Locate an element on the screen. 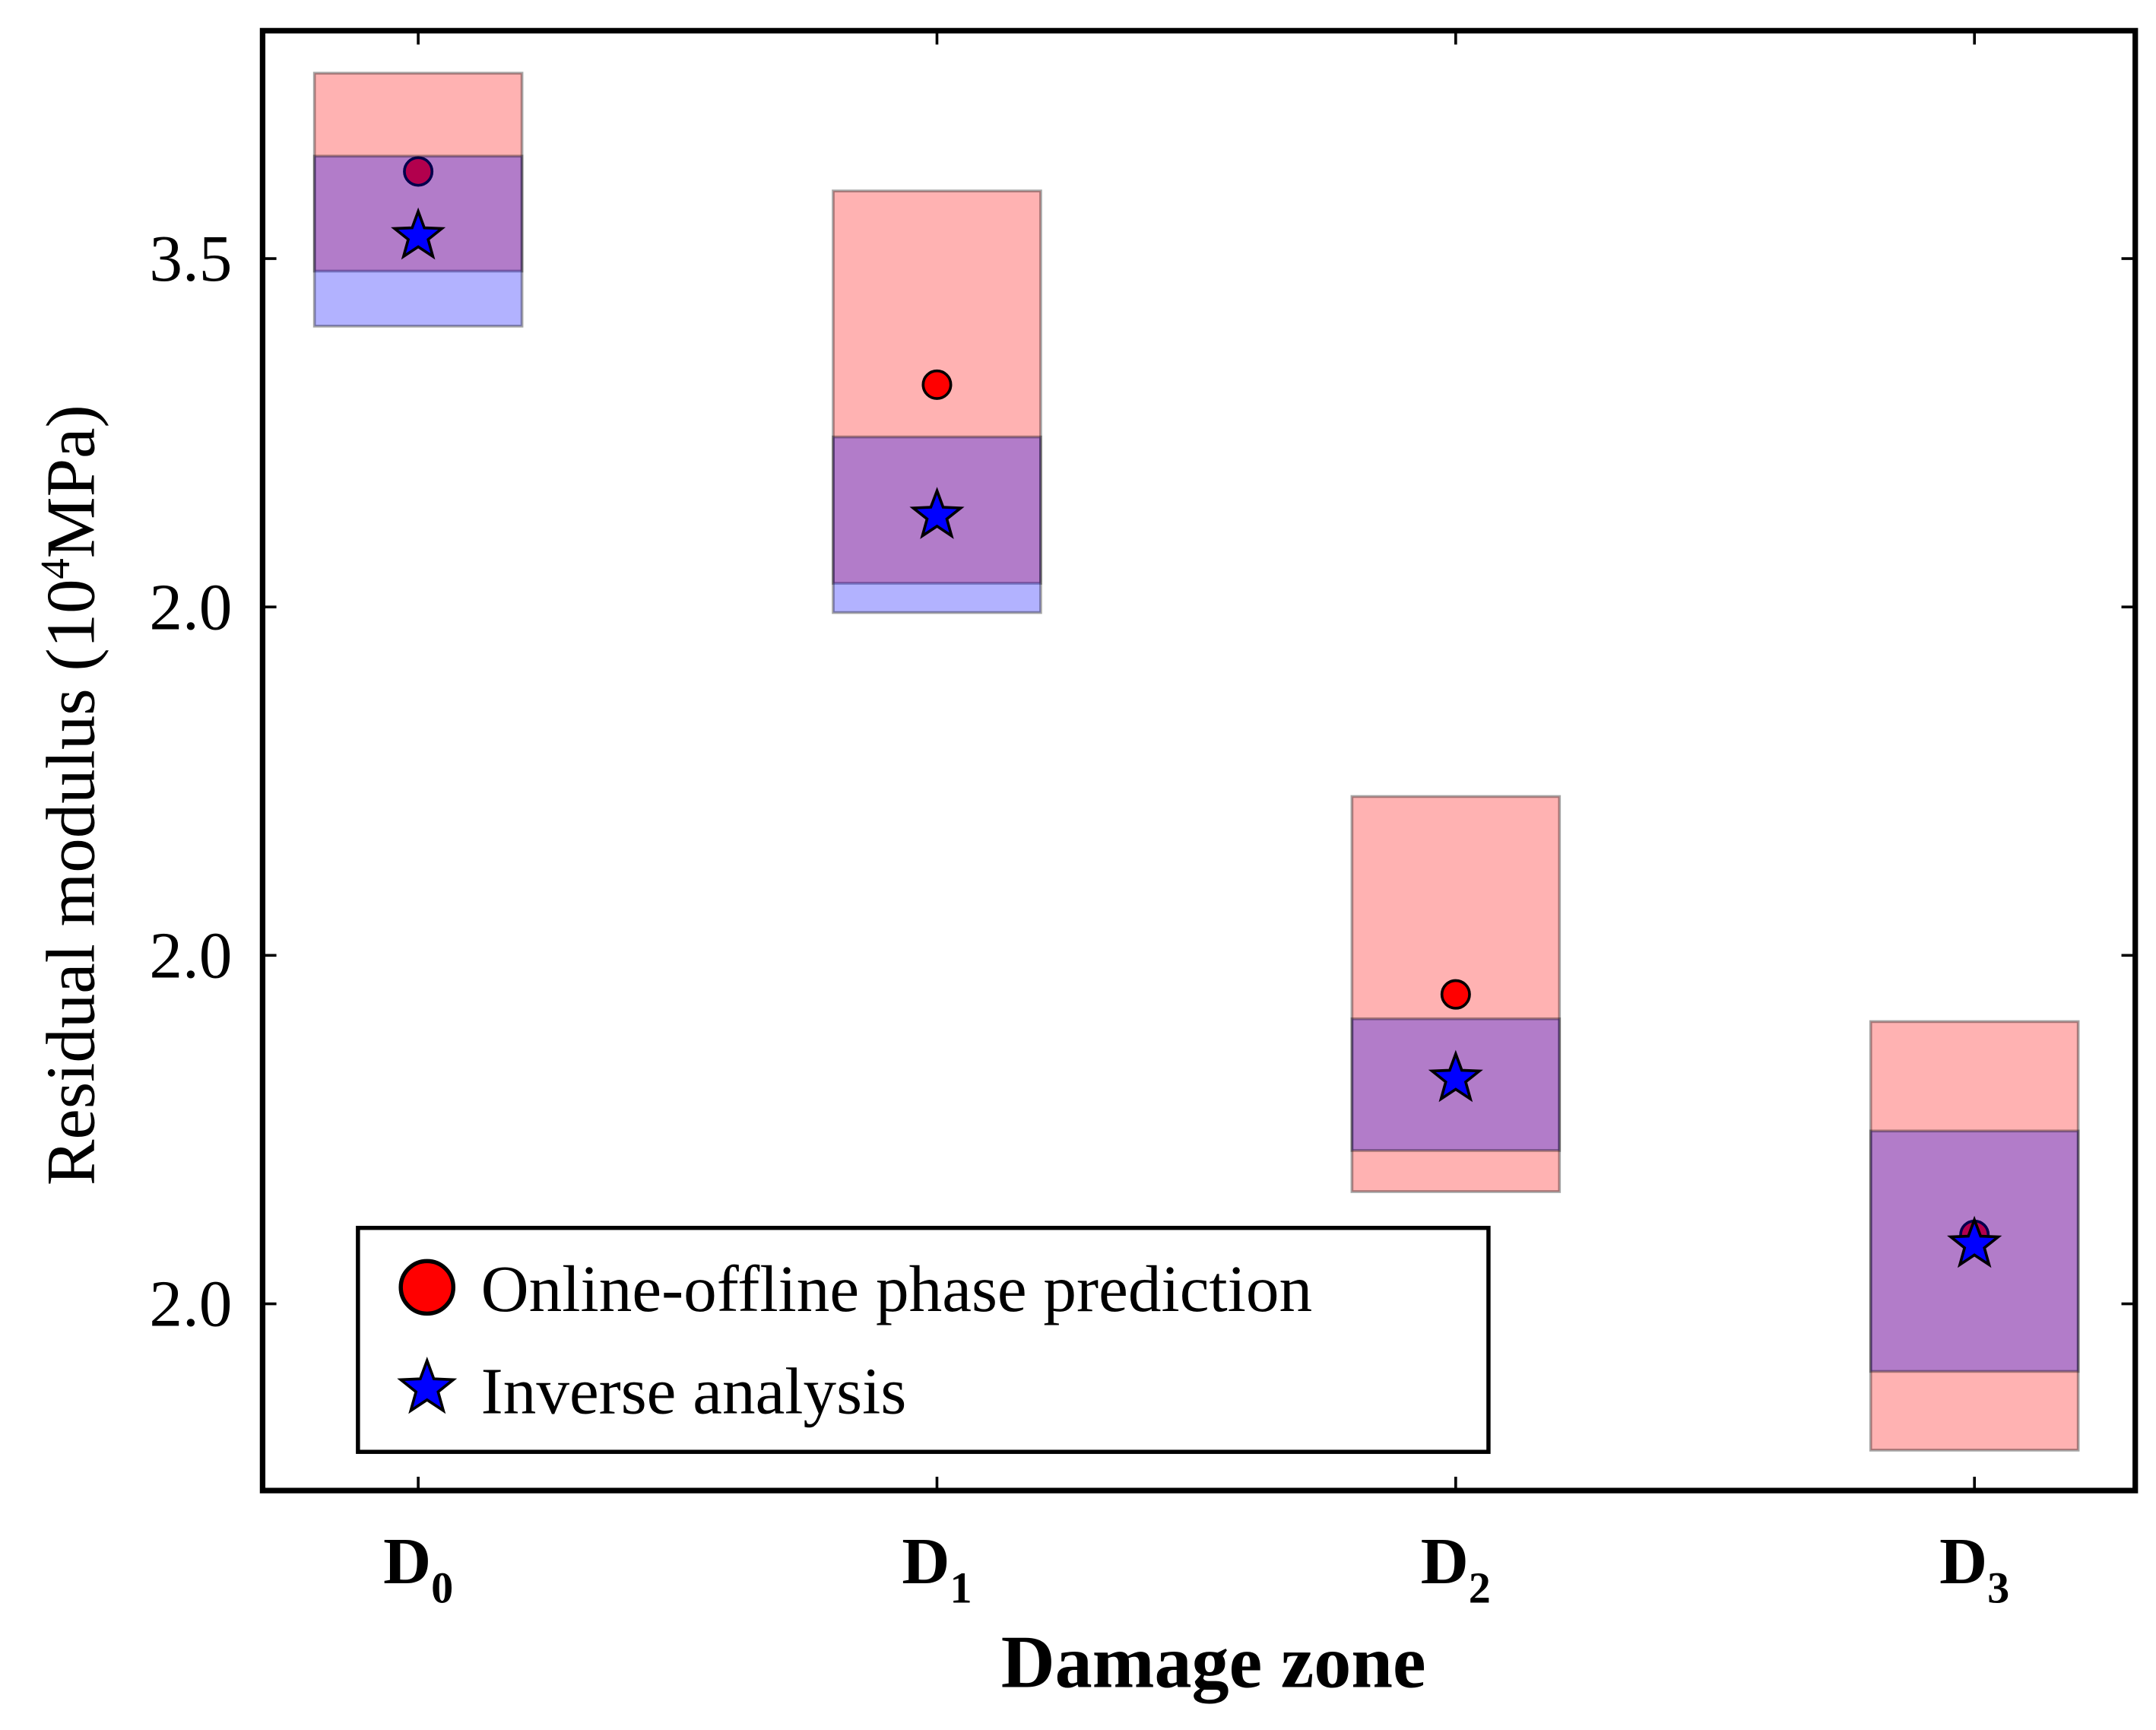  x-tick-label: D1 is located at coordinates (937, 1568).